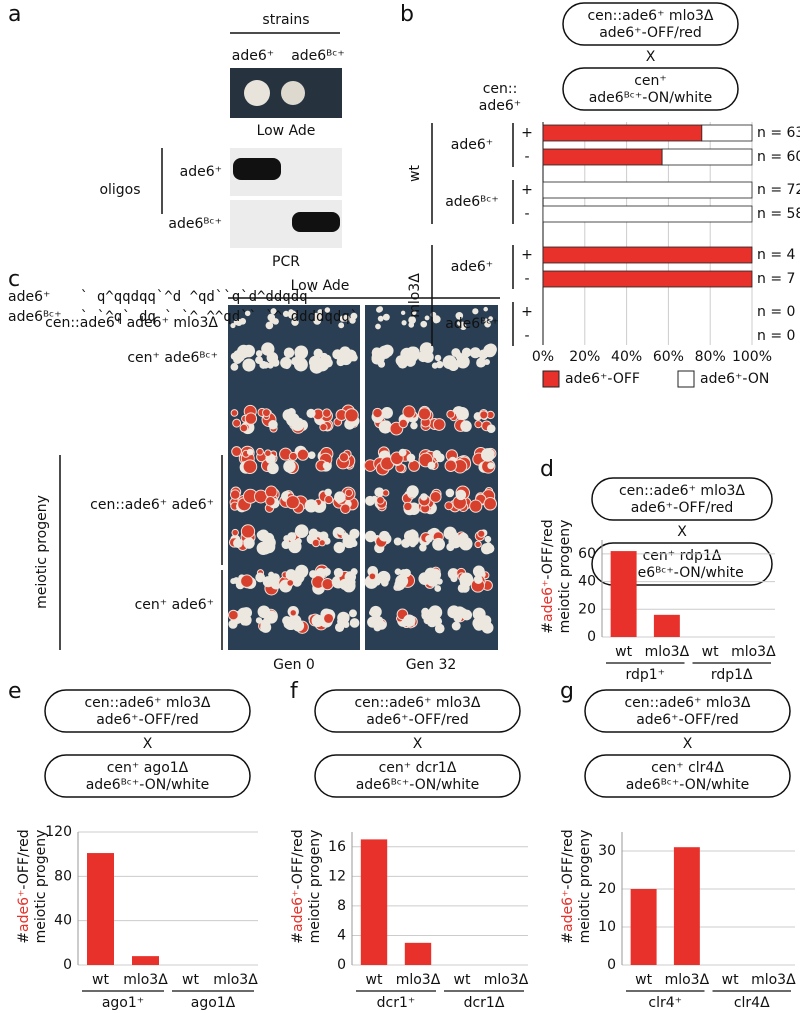  Describe the element at coordinates (286, 131) in the screenshot. I see `plate-label: Low Ade` at that location.